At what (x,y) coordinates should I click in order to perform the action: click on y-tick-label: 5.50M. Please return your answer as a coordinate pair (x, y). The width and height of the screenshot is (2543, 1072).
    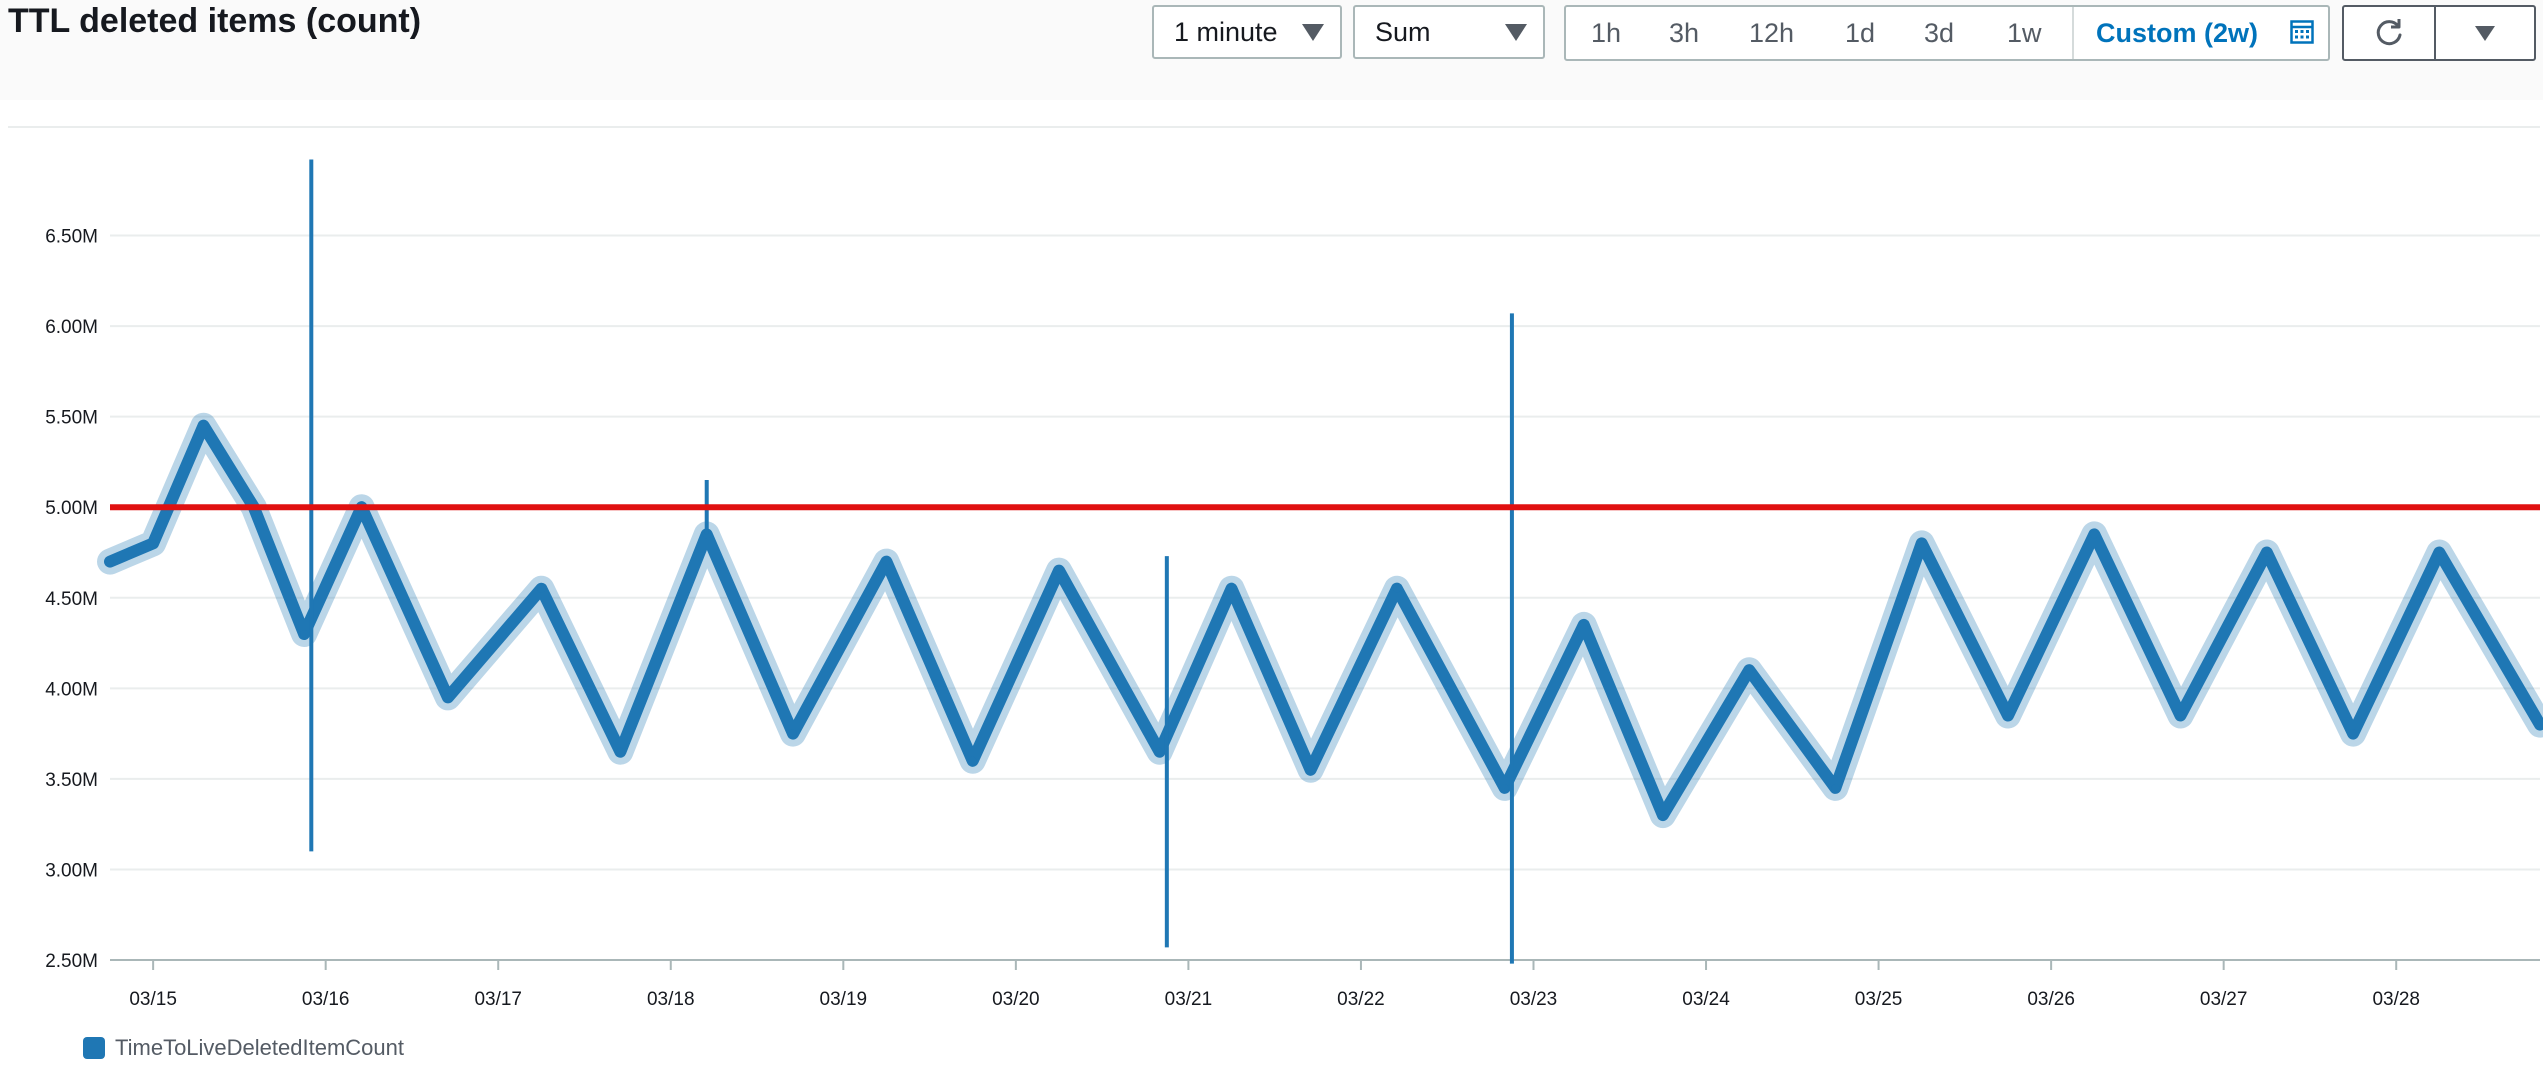
    Looking at the image, I should click on (71, 418).